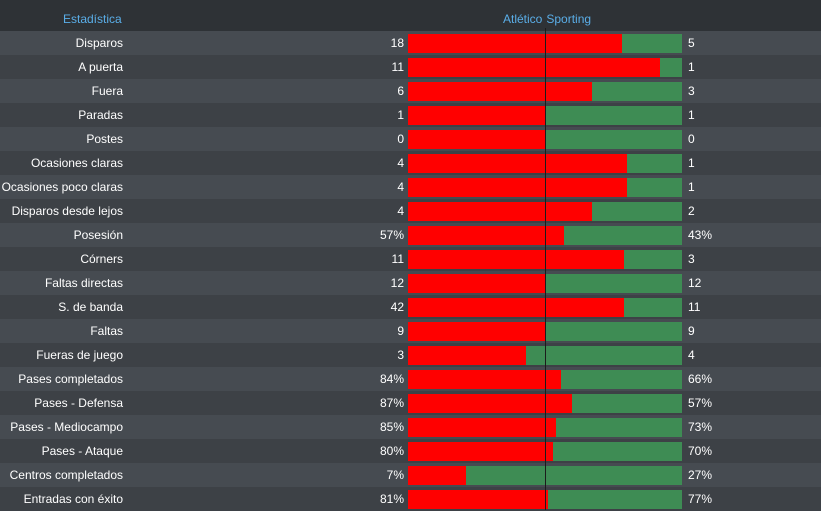 The width and height of the screenshot is (821, 511). I want to click on teams-heading: Atlético Sporting, so click(547, 19).